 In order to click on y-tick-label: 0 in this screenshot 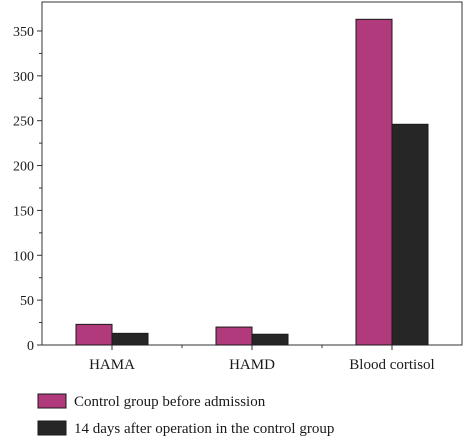, I will do `click(30, 346)`.